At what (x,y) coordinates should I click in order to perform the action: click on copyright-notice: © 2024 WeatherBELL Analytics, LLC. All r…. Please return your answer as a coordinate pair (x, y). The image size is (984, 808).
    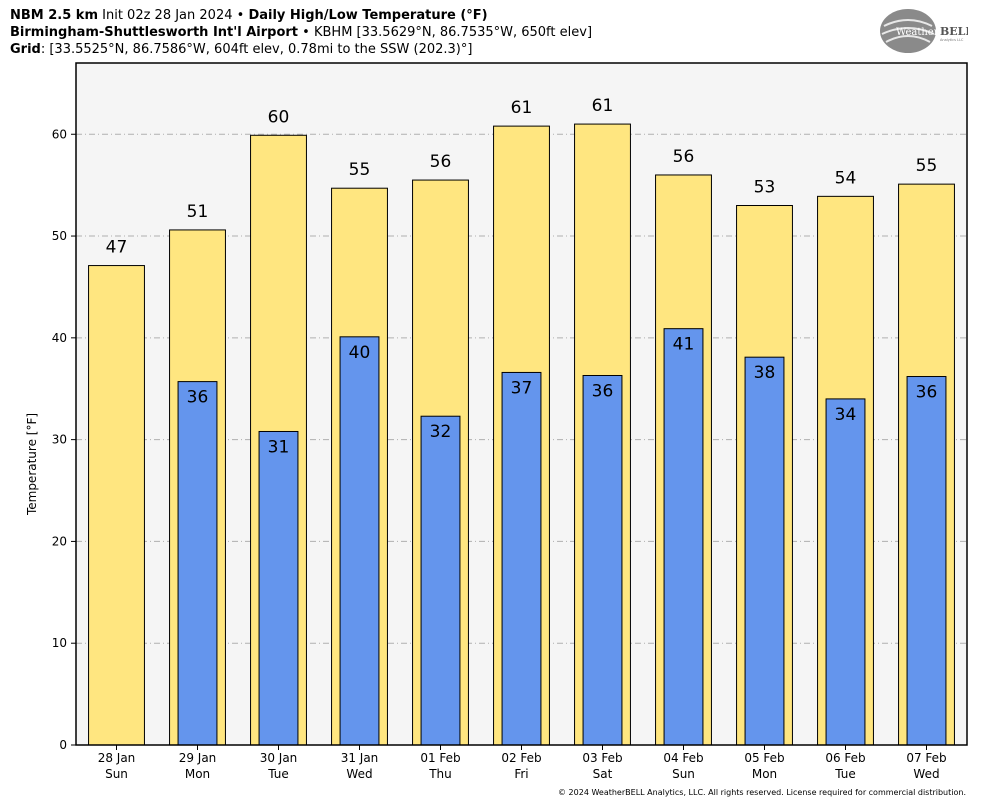
    Looking at the image, I should click on (762, 792).